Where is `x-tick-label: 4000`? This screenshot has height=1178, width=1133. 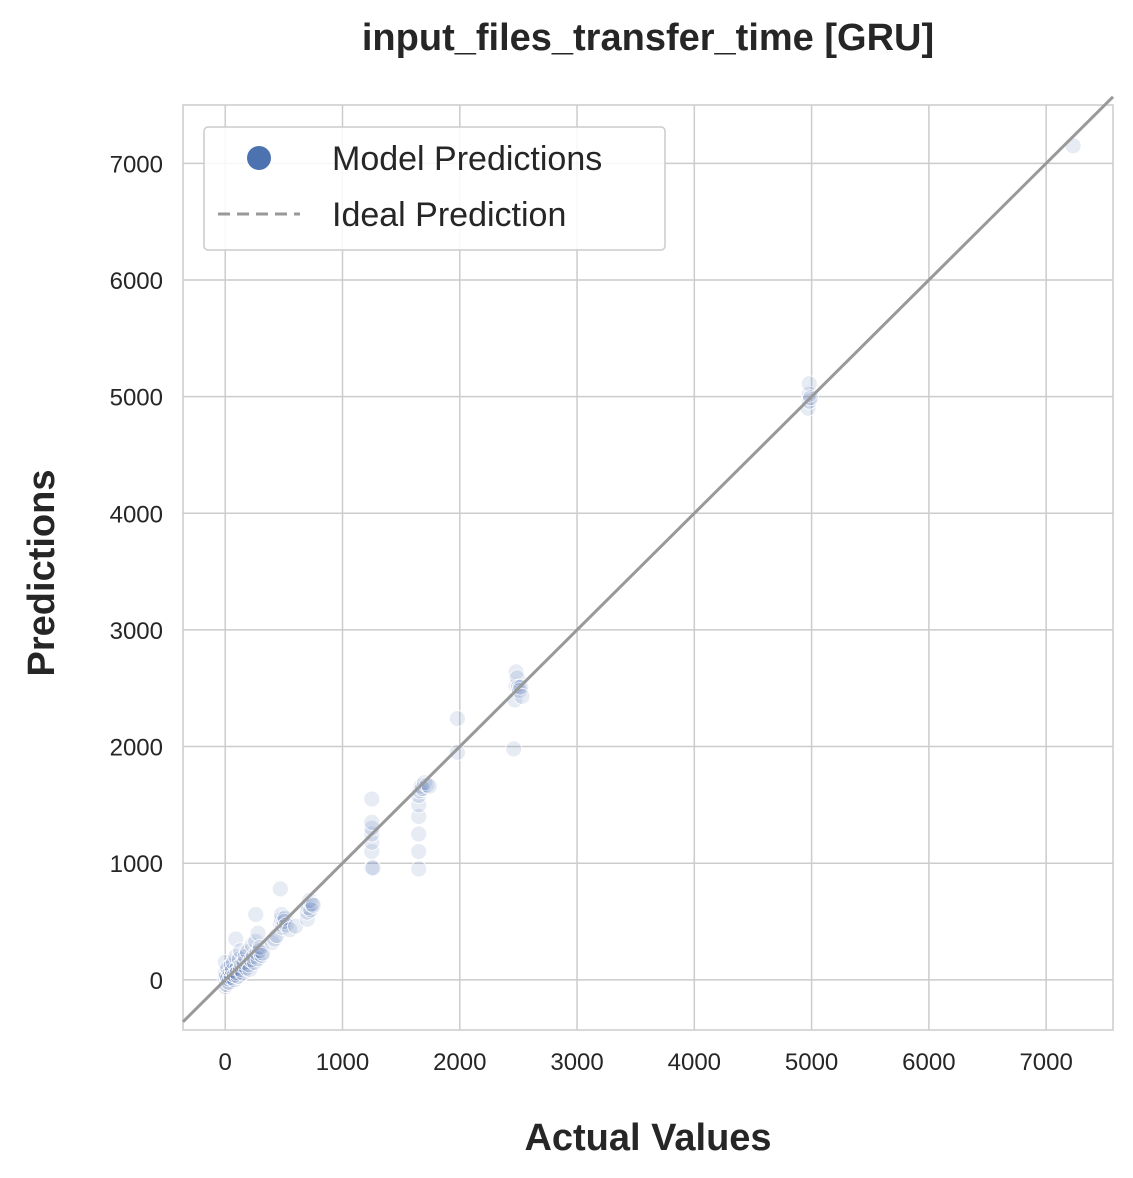 x-tick-label: 4000 is located at coordinates (694, 1062).